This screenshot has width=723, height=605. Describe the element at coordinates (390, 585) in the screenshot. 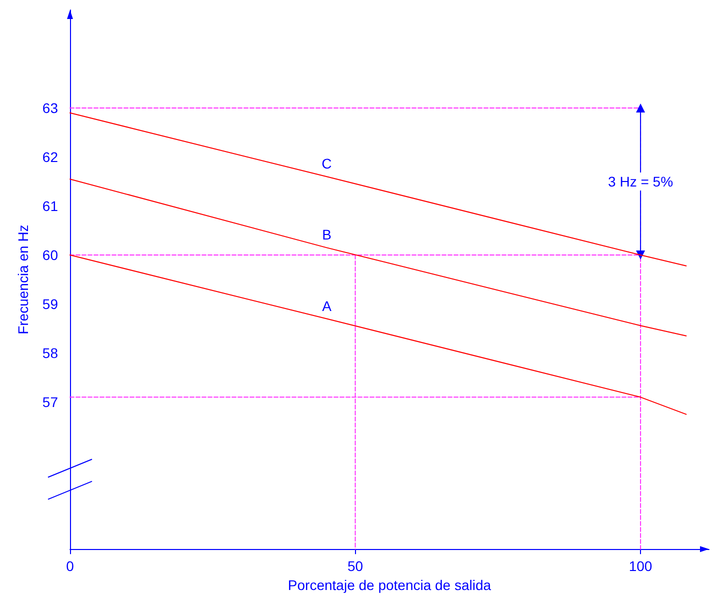

I see `x-axis-title: Porcentaje de potencia de salida` at that location.